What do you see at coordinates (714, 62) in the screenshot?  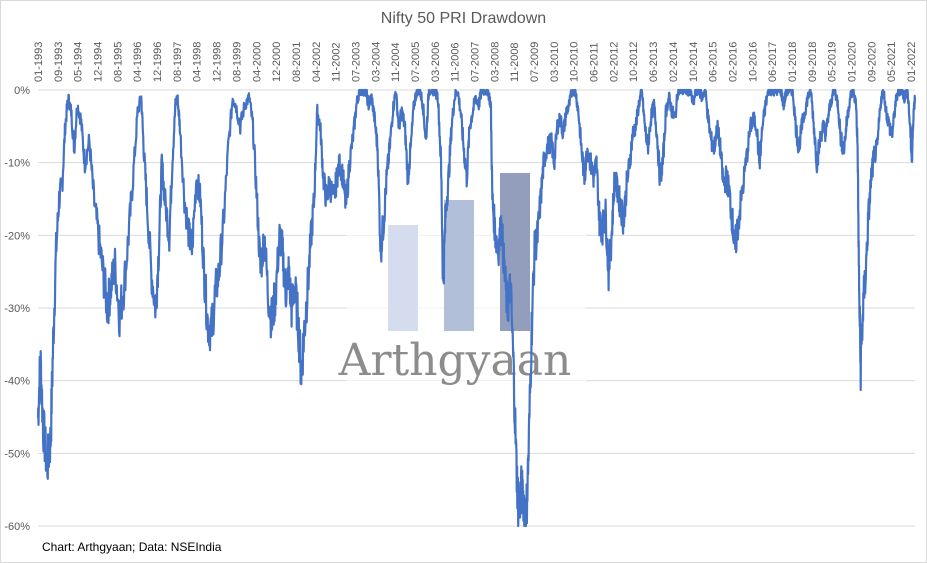 I see `x-tick-label: 06-2015` at bounding box center [714, 62].